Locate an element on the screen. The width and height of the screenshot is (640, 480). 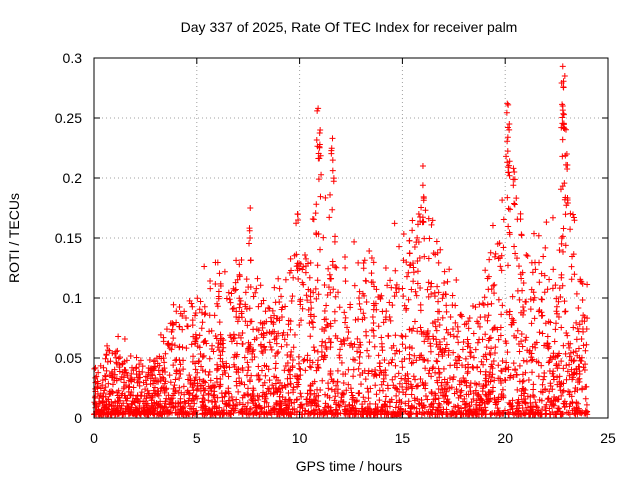
x-tick-label: 20 is located at coordinates (505, 438).